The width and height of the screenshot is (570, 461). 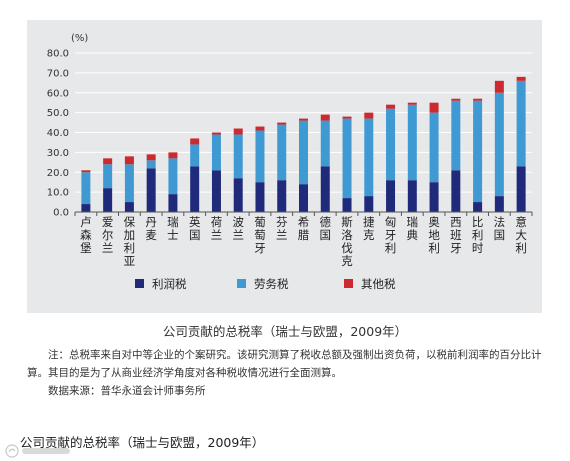 I want to click on category-label: 斯洛伐克, so click(x=347, y=241).